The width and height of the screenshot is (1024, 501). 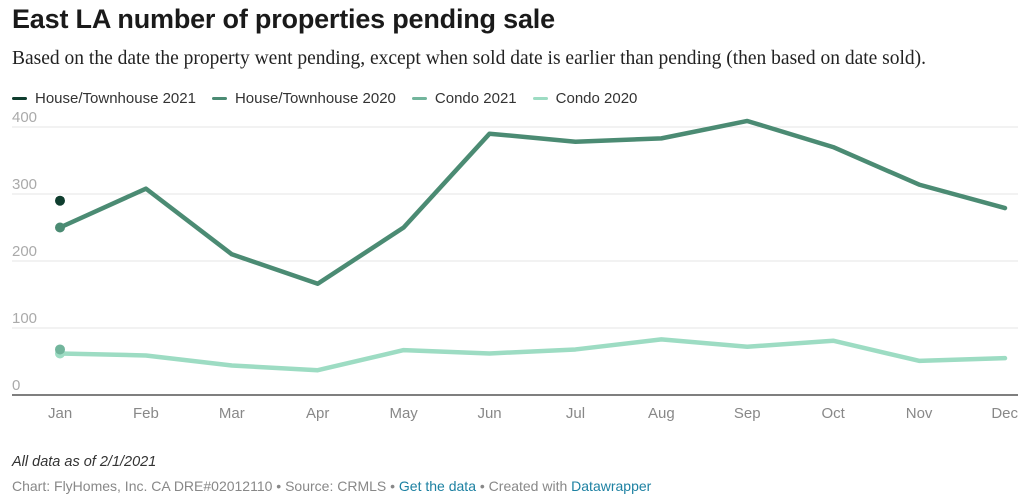 What do you see at coordinates (232, 413) in the screenshot?
I see `x-tick-label-mar: Mar` at bounding box center [232, 413].